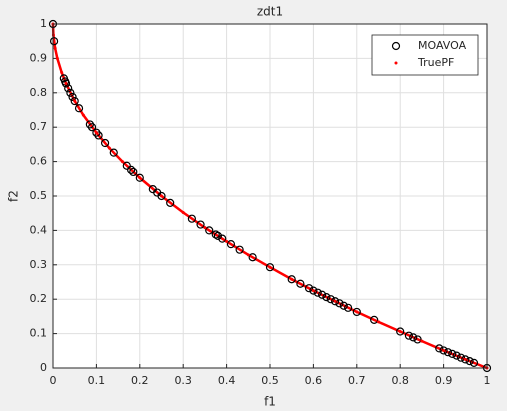 The width and height of the screenshot is (507, 411). I want to click on y-tick-label: 0.2, so click(39, 298).